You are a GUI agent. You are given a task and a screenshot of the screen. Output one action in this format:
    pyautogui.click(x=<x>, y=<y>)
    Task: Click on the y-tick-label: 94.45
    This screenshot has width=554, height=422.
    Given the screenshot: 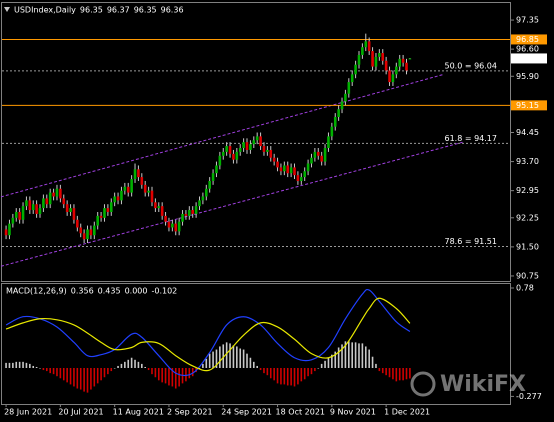 What is the action you would take?
    pyautogui.click(x=527, y=132)
    